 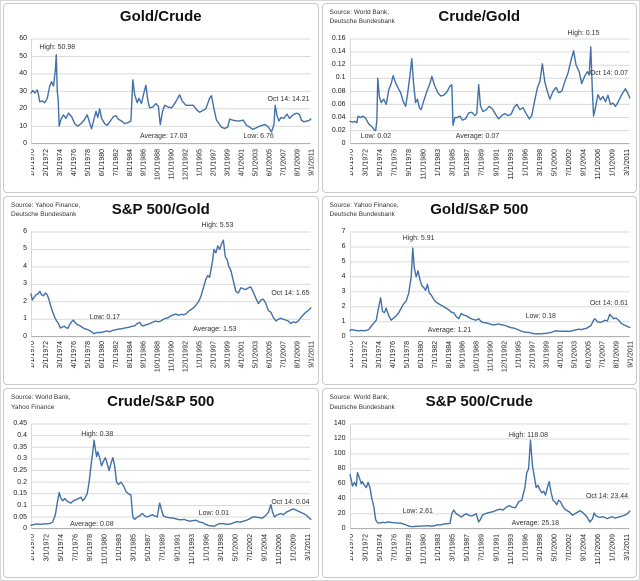 What do you see at coordinates (338, 104) in the screenshot?
I see `y-tick-label: 0.06` at bounding box center [338, 104].